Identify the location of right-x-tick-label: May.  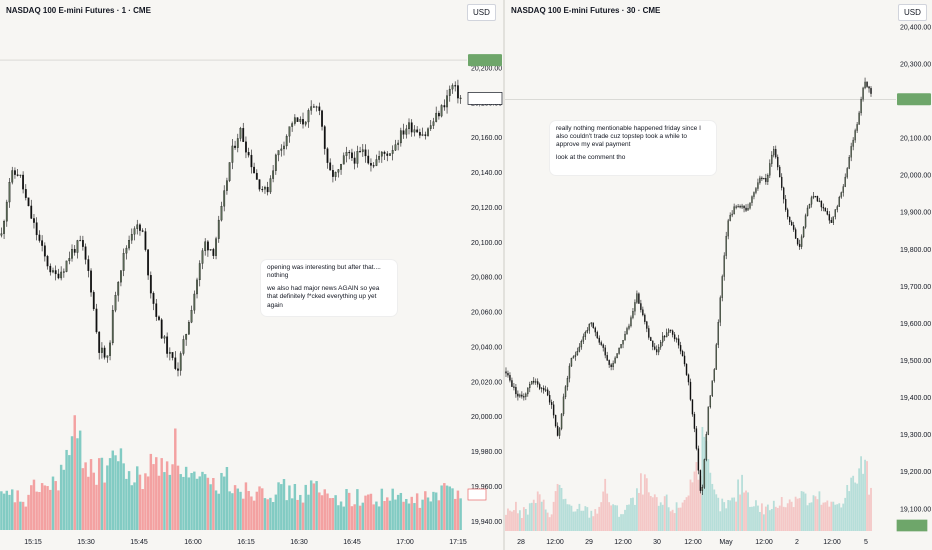
(726, 542).